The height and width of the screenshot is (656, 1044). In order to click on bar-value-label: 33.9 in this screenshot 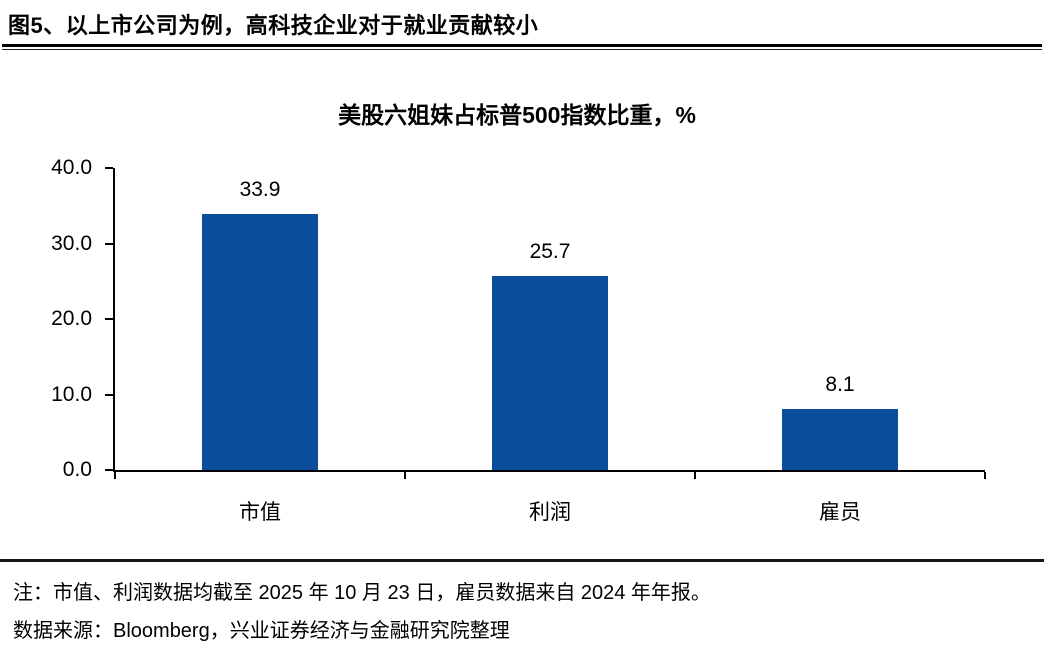, I will do `click(260, 189)`.